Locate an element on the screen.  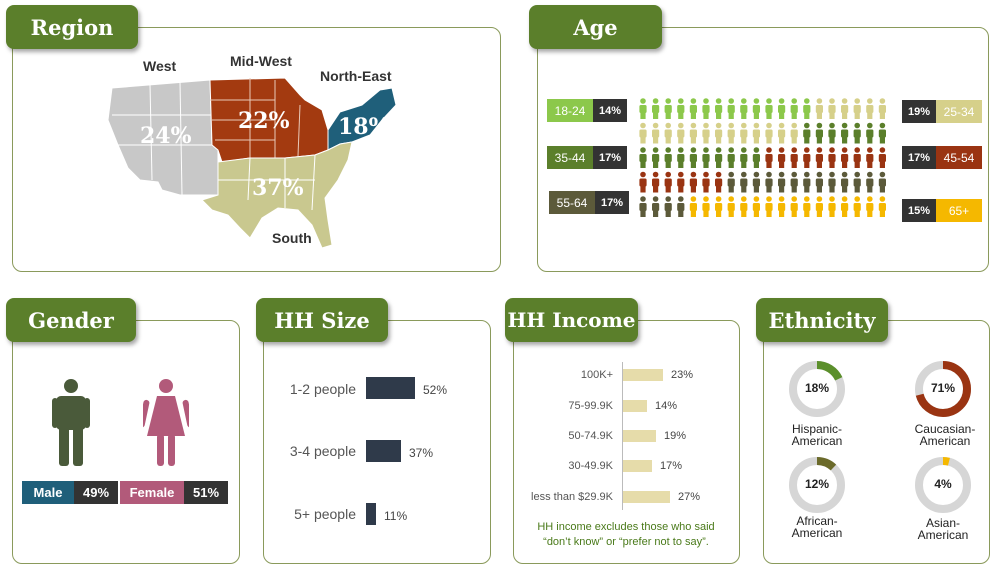
ethnicity-label-0-line2: American is located at coordinates (817, 441).